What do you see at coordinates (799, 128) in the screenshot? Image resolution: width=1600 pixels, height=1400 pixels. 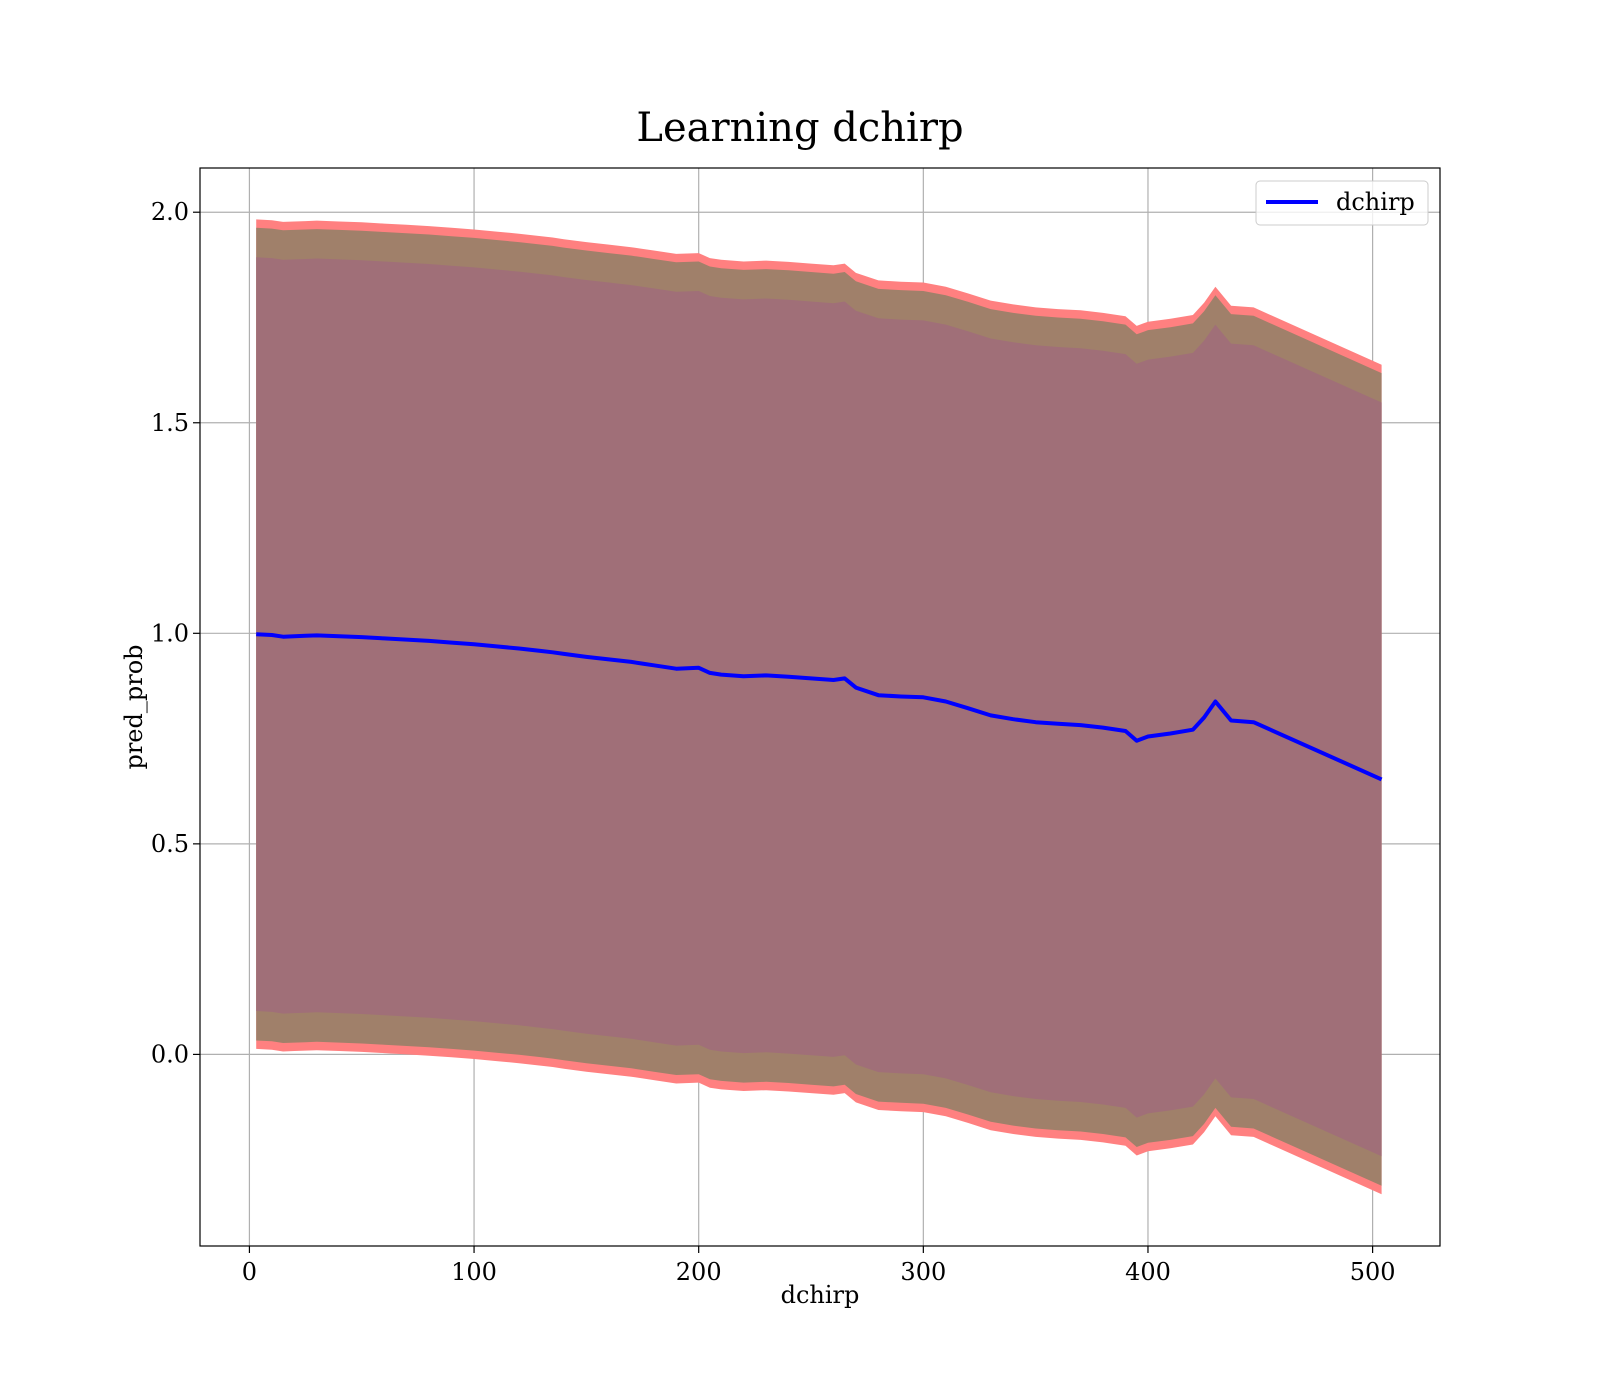 I see `chart-title: Learning dchirp` at bounding box center [799, 128].